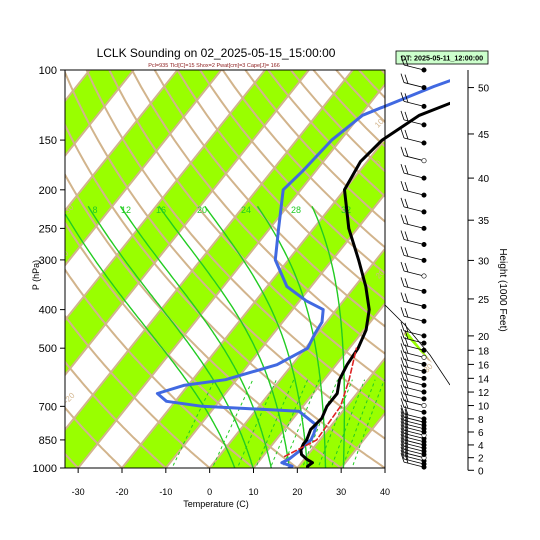 This screenshot has width=540, height=540. Describe the element at coordinates (231, 482) in the screenshot. I see `x-axis: -30 -20 -10 0 10 20 30 40` at that location.